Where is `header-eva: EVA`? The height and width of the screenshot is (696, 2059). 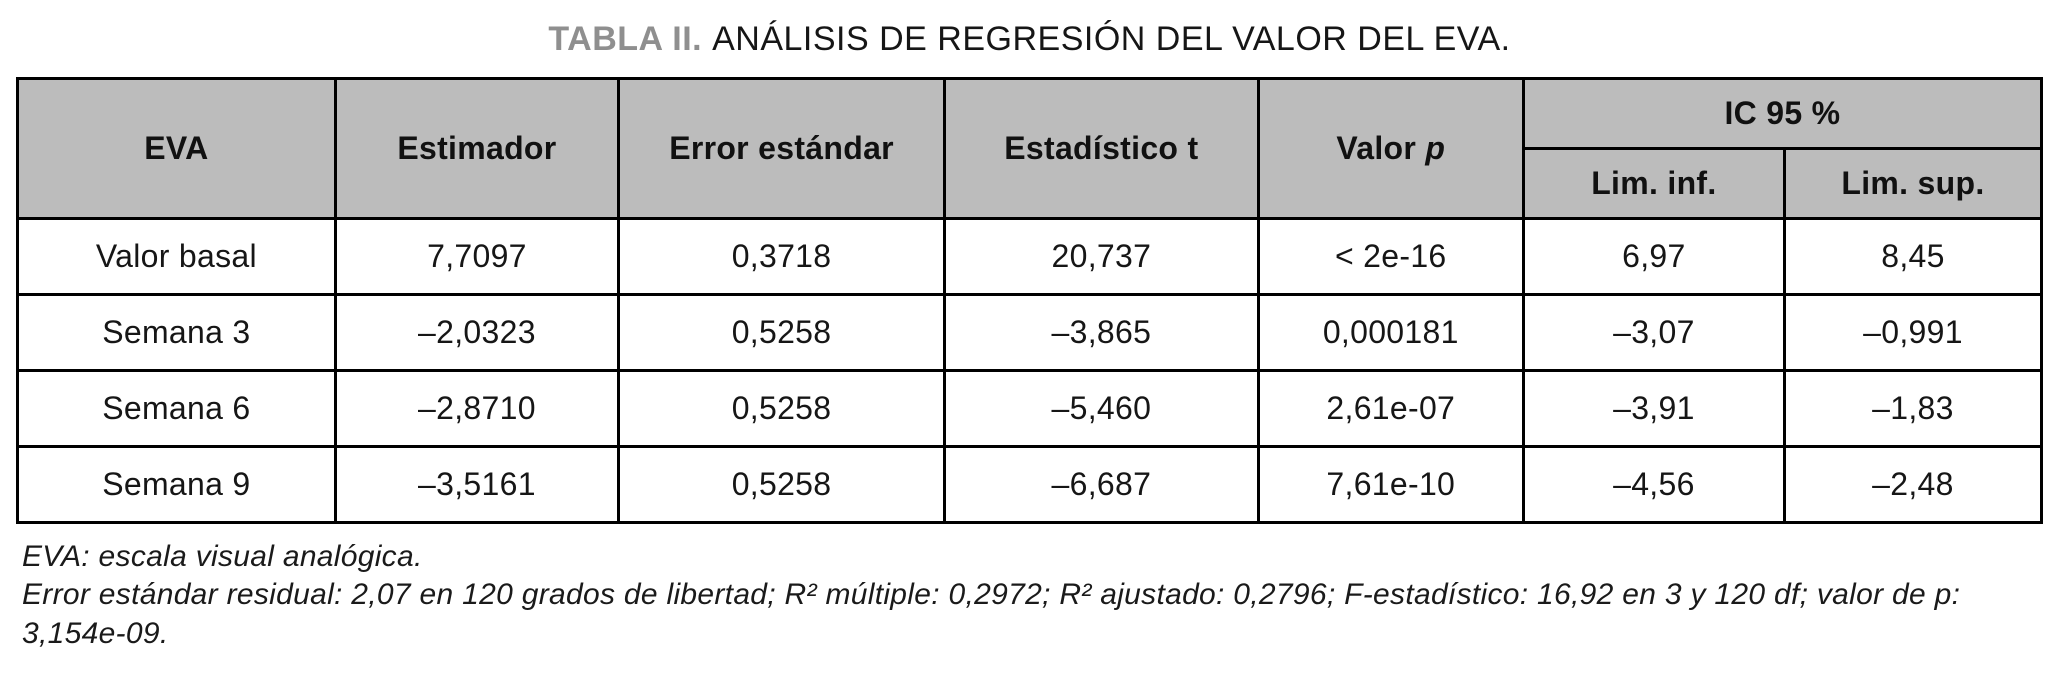 header-eva: EVA is located at coordinates (176, 148).